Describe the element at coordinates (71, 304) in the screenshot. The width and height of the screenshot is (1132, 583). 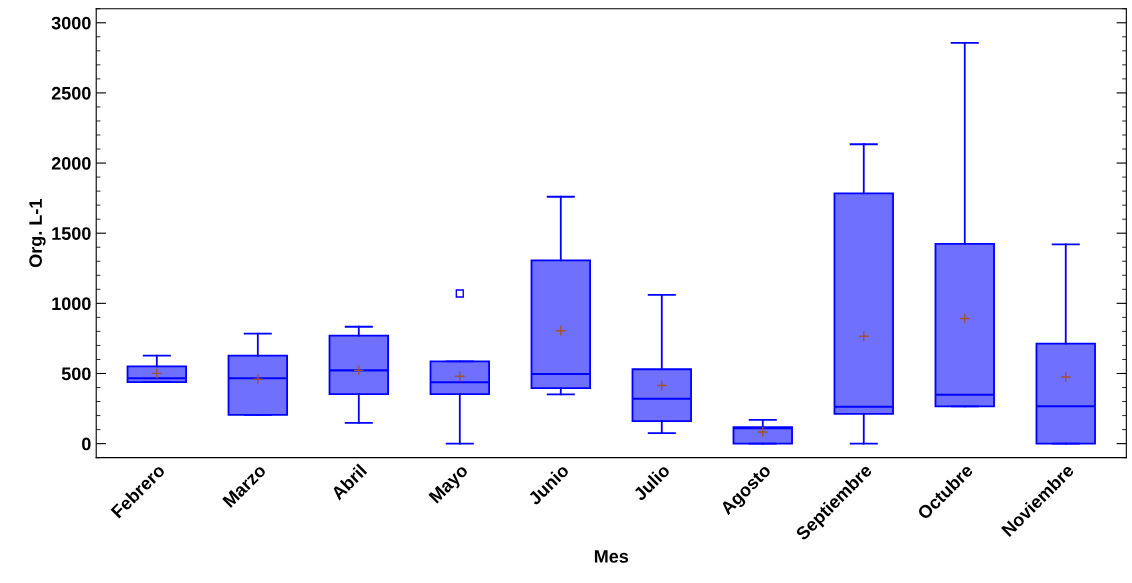
I see `y-tick-label: 1000` at that location.